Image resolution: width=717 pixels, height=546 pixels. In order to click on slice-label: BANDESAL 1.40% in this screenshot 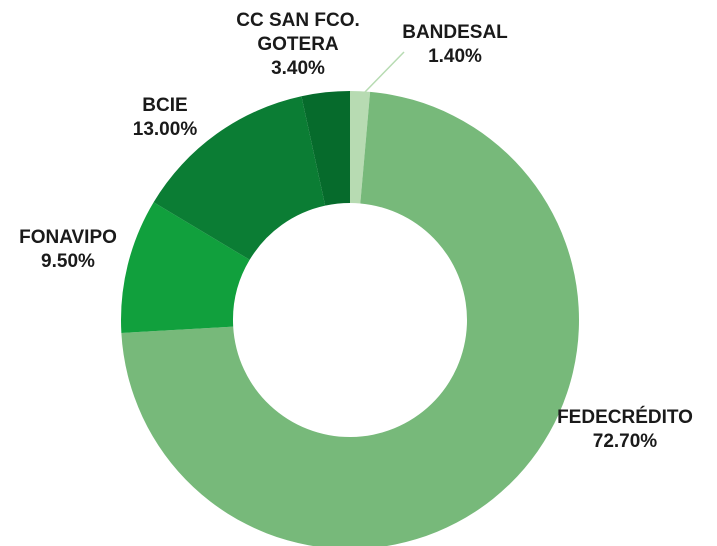, I will do `click(455, 45)`.